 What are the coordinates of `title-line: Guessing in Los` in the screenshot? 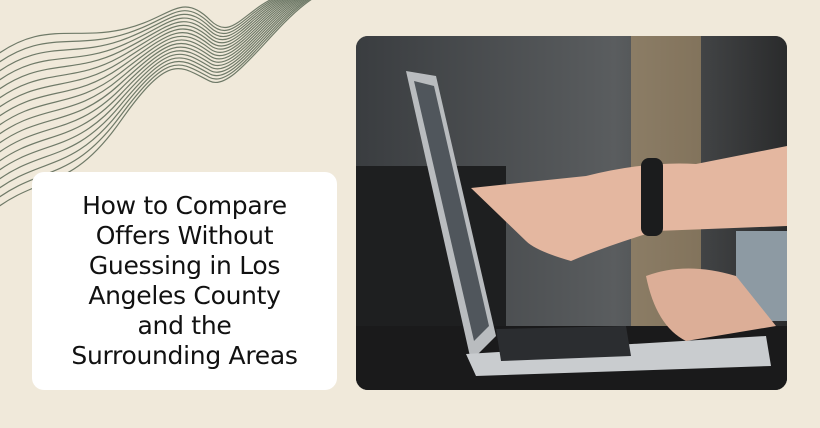 It's located at (184, 265).